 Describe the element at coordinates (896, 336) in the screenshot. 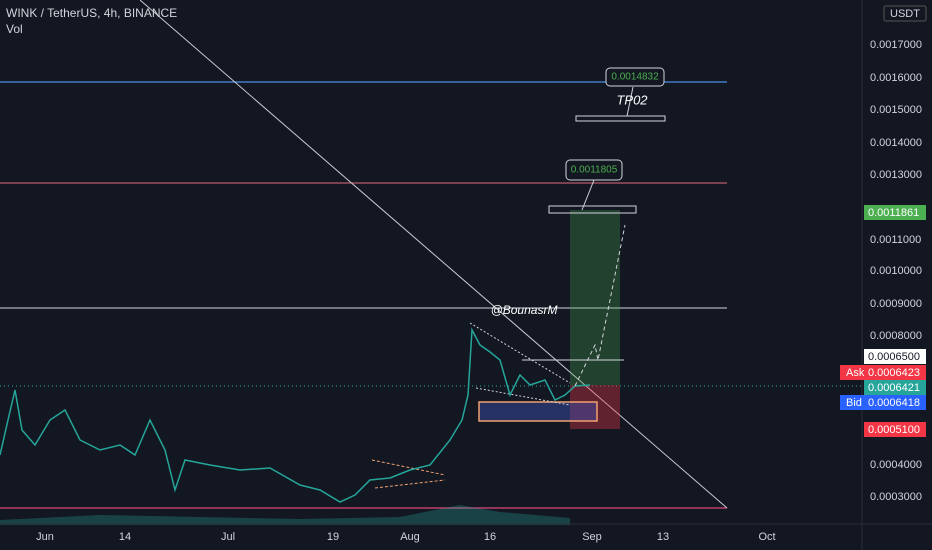

I see `price-label: 0.0008000` at that location.